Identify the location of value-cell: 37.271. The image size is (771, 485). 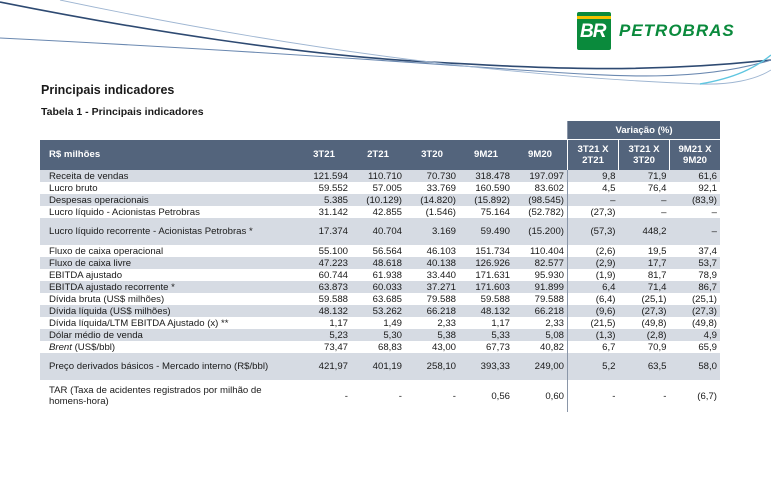
(432, 287).